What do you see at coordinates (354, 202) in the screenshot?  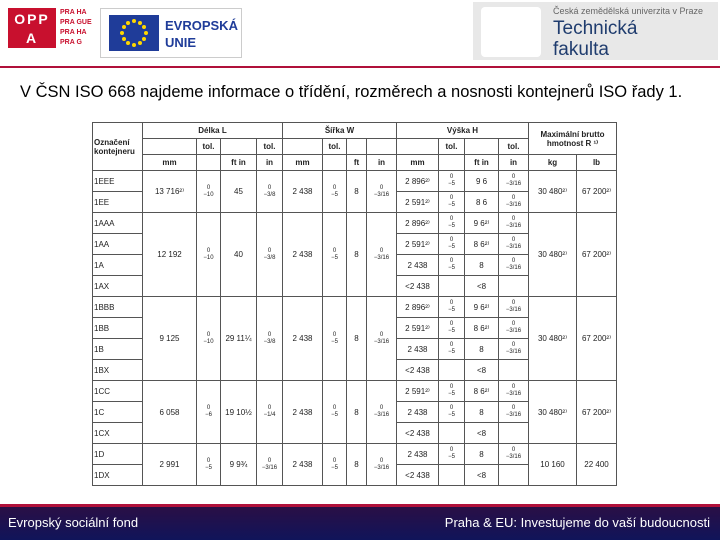 I see `table-row: 1EE 2 591²⁾ 0 −5 8 6 0 −3/16` at bounding box center [354, 202].